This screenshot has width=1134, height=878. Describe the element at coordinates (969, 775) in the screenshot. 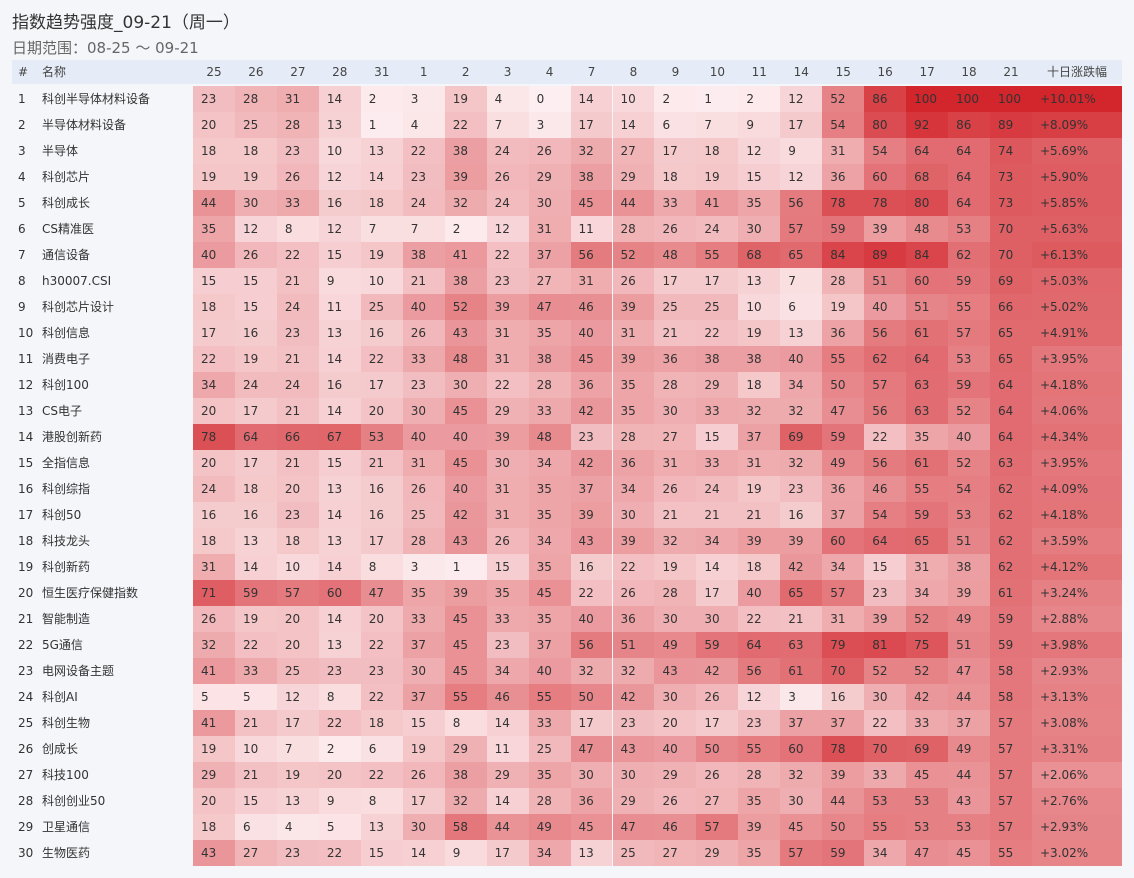

I see `heat-cell: 44` at that location.